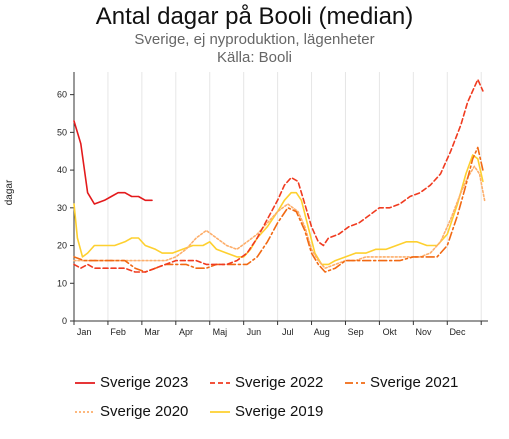 The width and height of the screenshot is (509, 439). Describe the element at coordinates (186, 332) in the screenshot. I see `x-tick-label: Apr` at that location.